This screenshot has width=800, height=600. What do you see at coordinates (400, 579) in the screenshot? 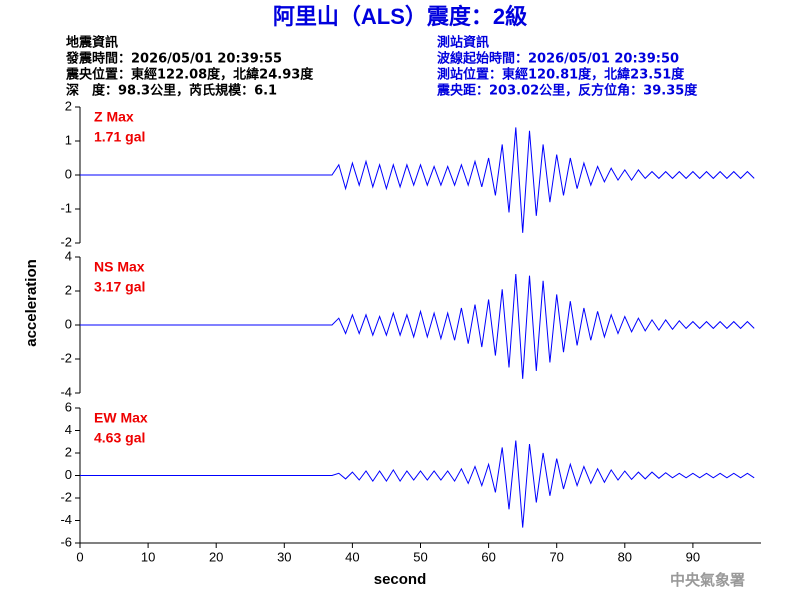
I see `x-axis-label: second` at bounding box center [400, 579].